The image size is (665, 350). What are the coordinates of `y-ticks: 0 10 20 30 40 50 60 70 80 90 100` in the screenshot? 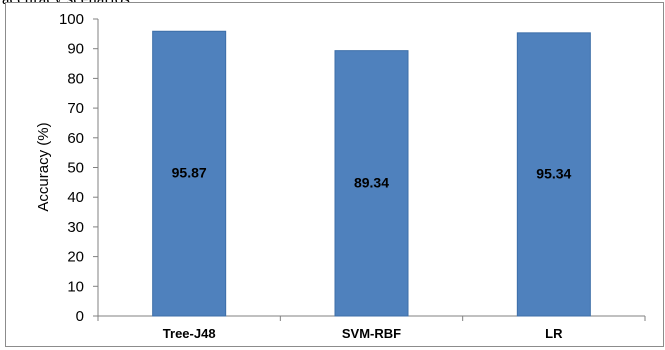 It's located at (78, 168).